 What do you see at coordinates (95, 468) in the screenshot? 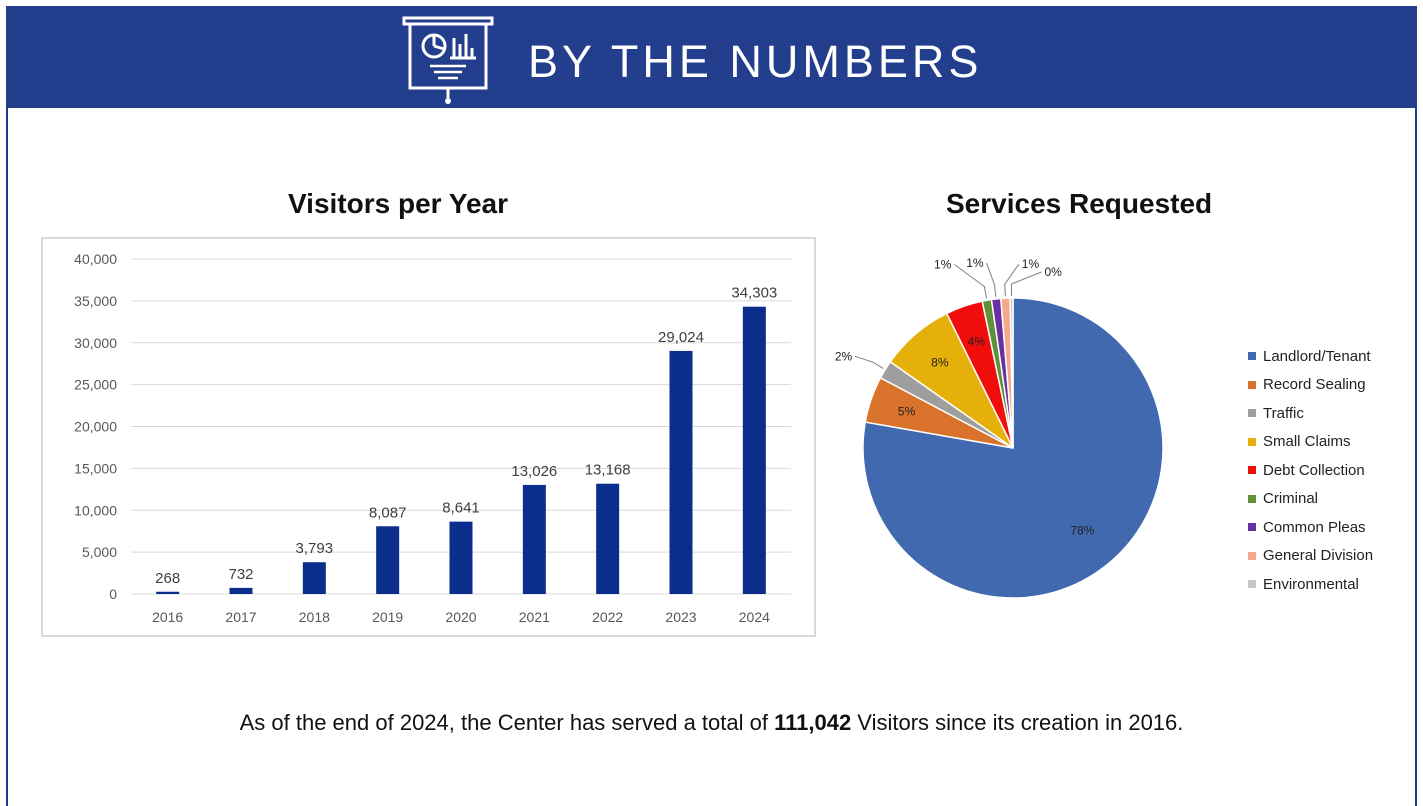
I see `y-tick-label: 15,000` at bounding box center [95, 468].